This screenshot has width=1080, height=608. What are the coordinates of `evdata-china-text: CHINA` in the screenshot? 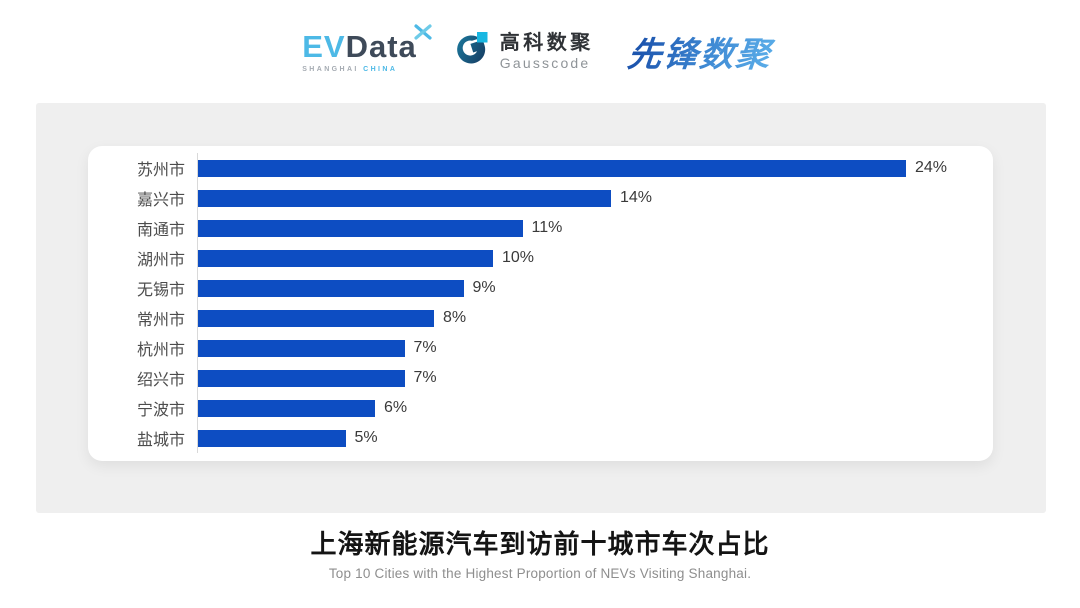 It's located at (380, 69).